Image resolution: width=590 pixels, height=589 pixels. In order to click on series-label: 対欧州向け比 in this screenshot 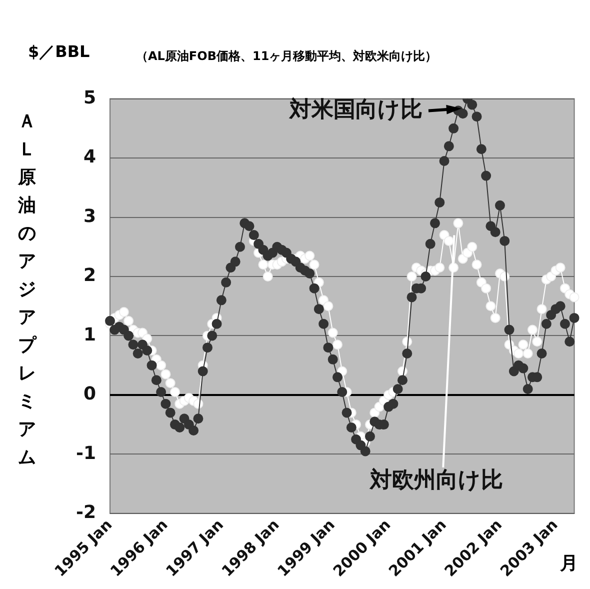, I will do `click(435, 480)`.